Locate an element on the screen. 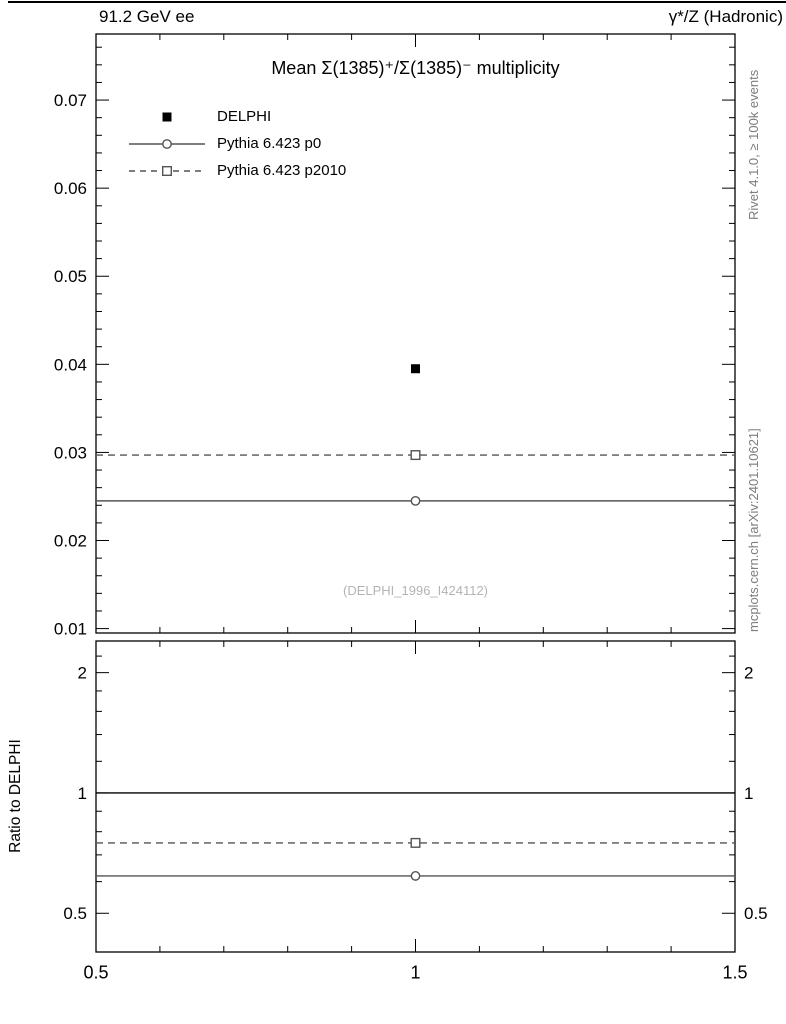 This screenshot has width=786, height=1024. beam-energy-label: 91.2 GeV ee is located at coordinates (147, 16).